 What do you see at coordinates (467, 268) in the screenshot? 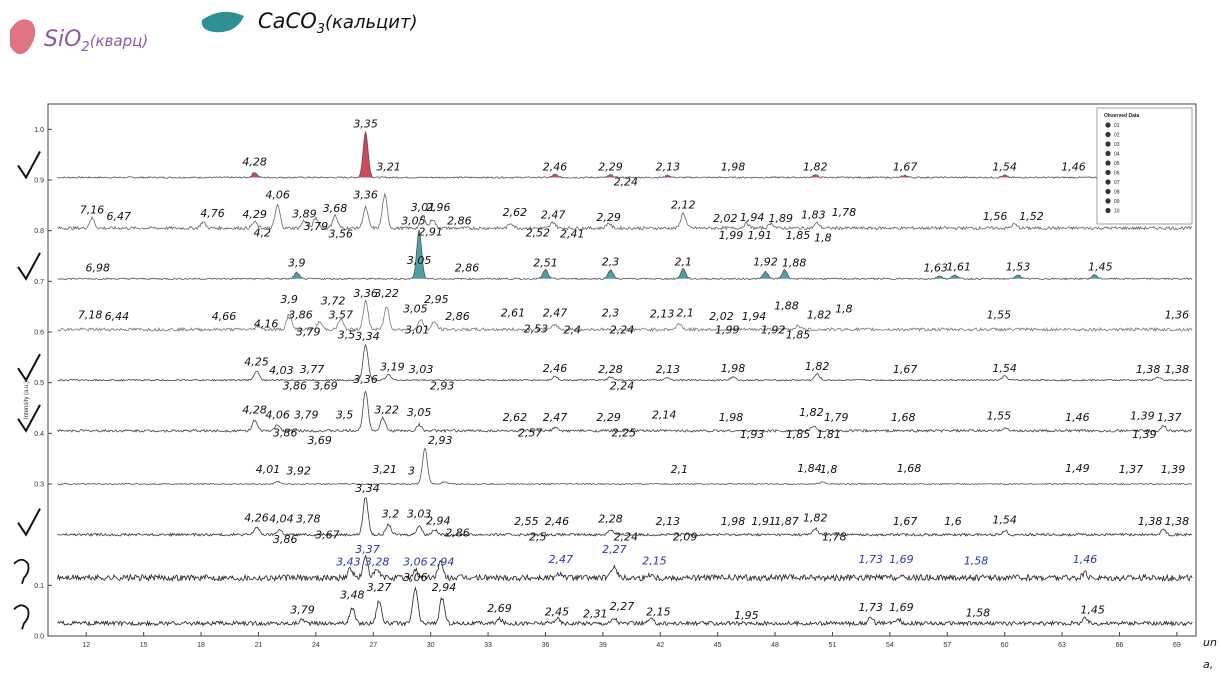
I see `peak-label-2-3: 2,86` at bounding box center [467, 268].